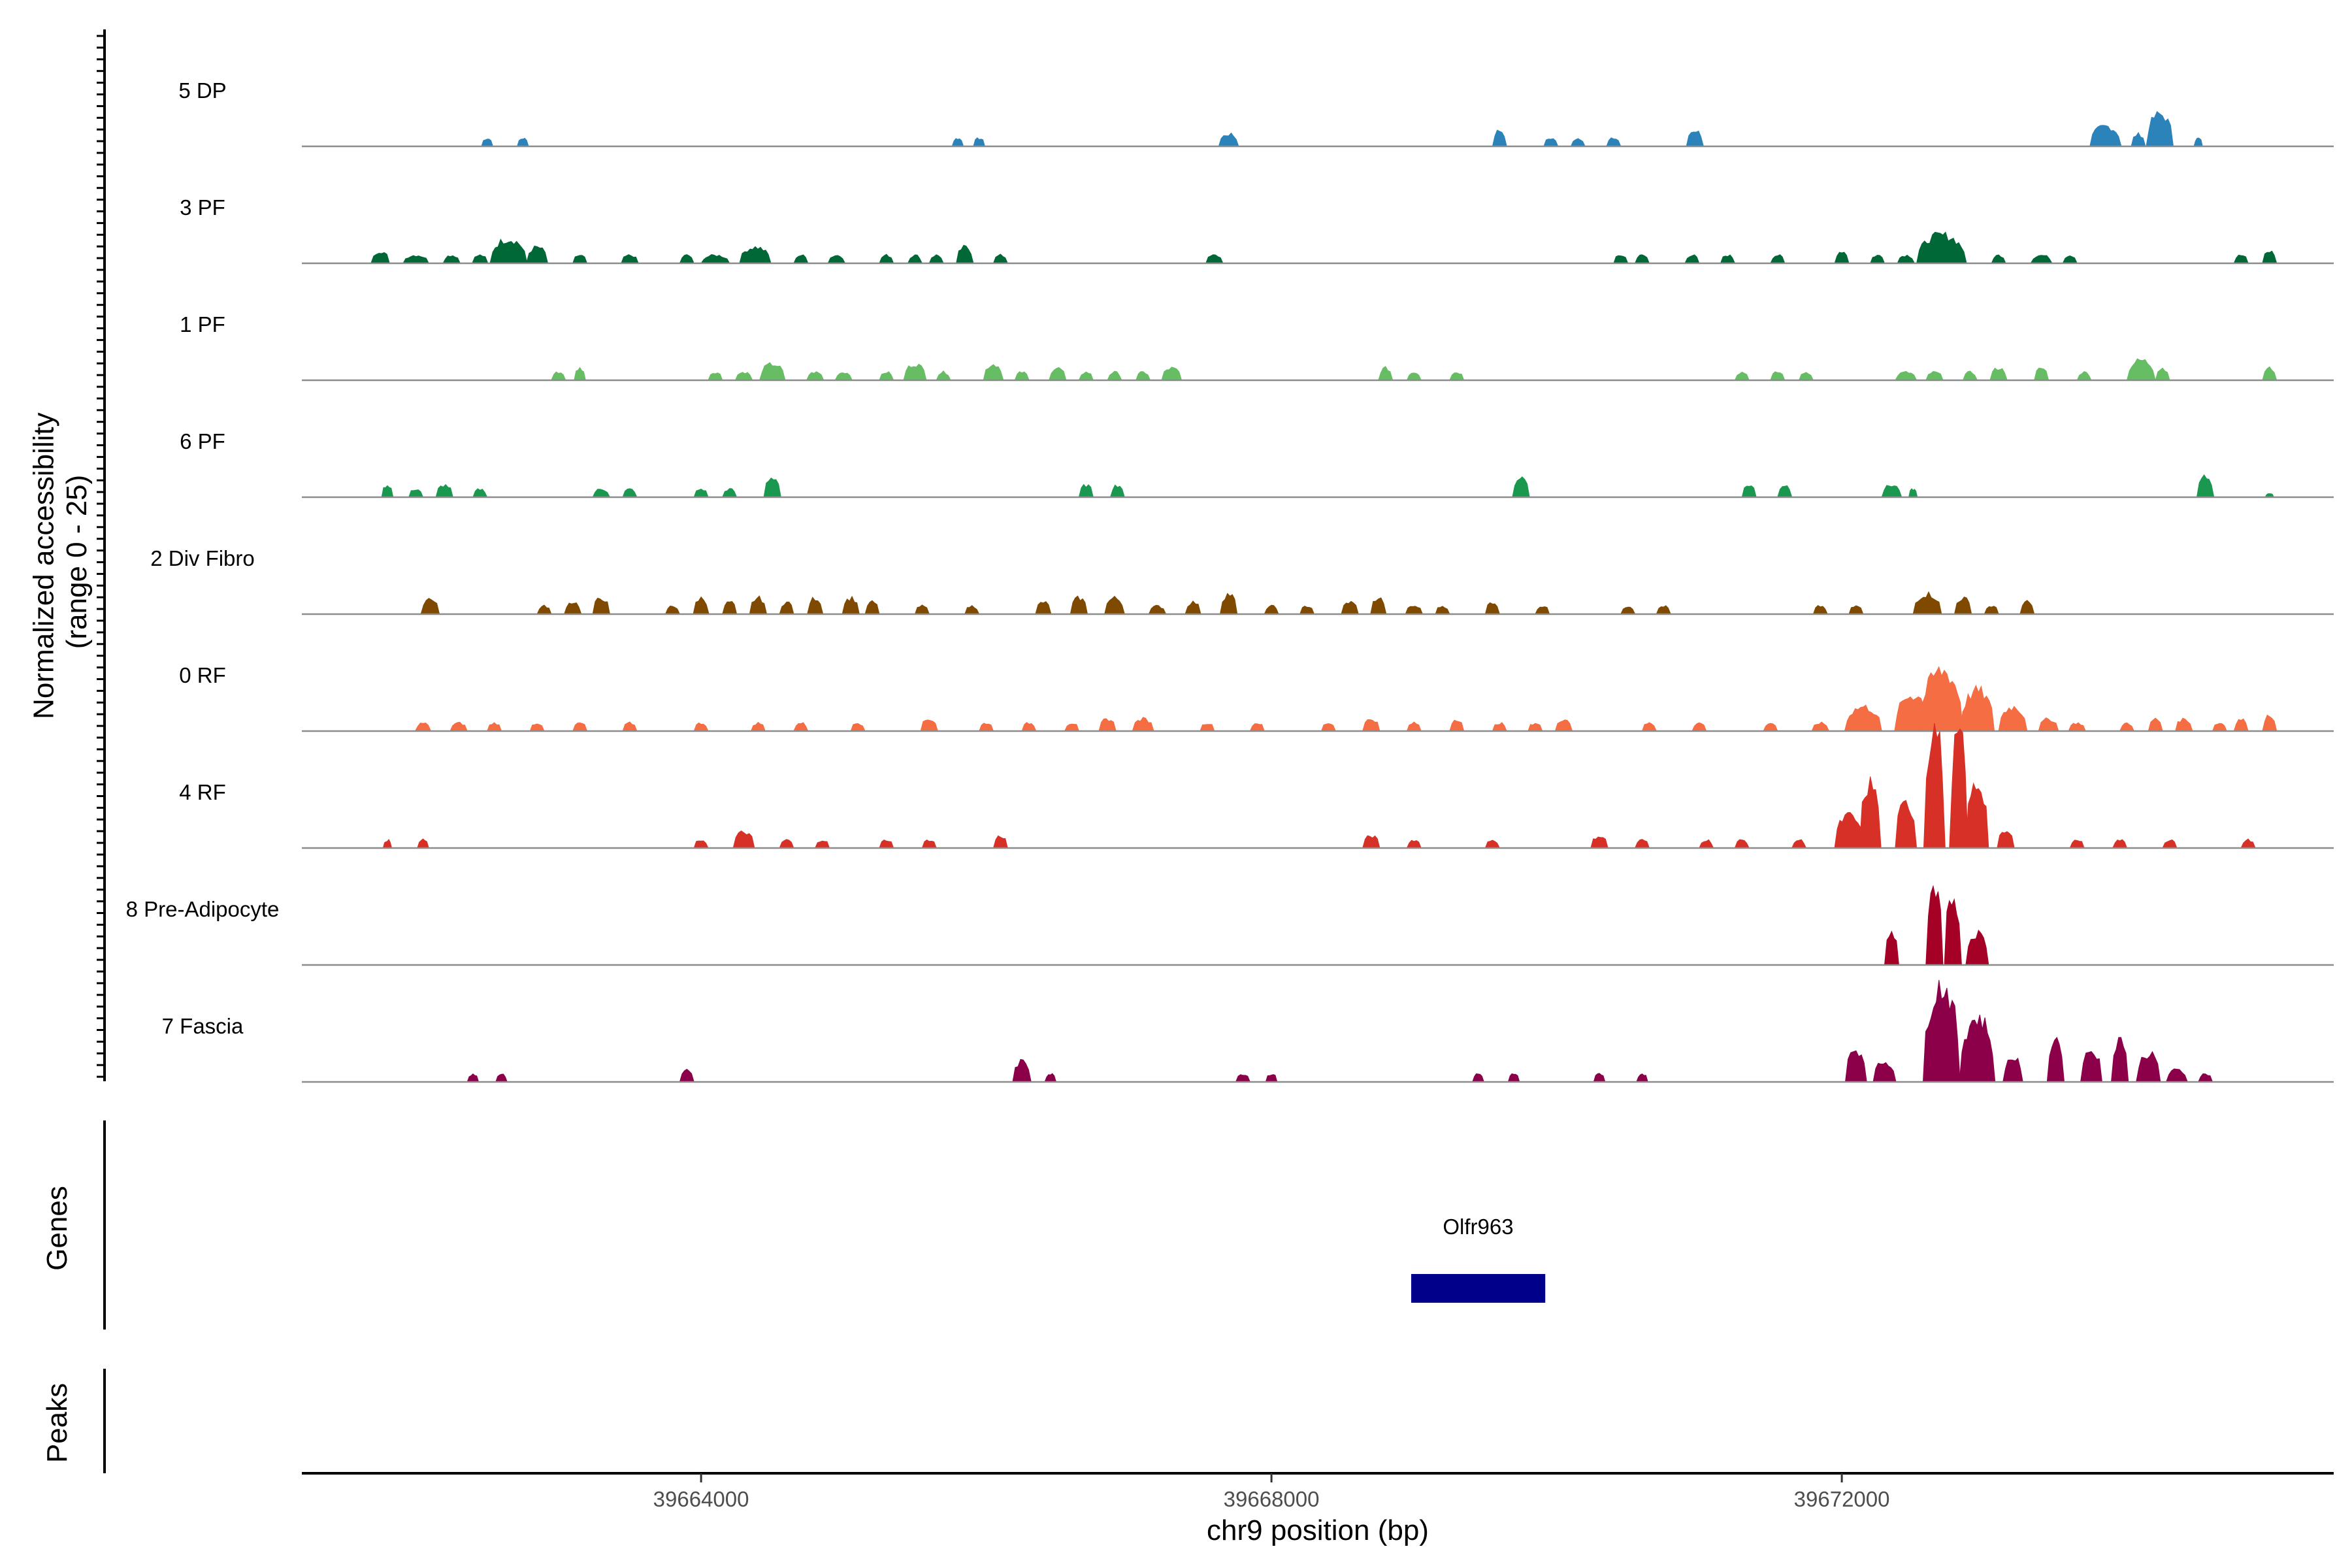 The width and height of the screenshot is (2352, 1568). What do you see at coordinates (202, 558) in the screenshot?
I see `track-label: 2 Div Fibro` at bounding box center [202, 558].